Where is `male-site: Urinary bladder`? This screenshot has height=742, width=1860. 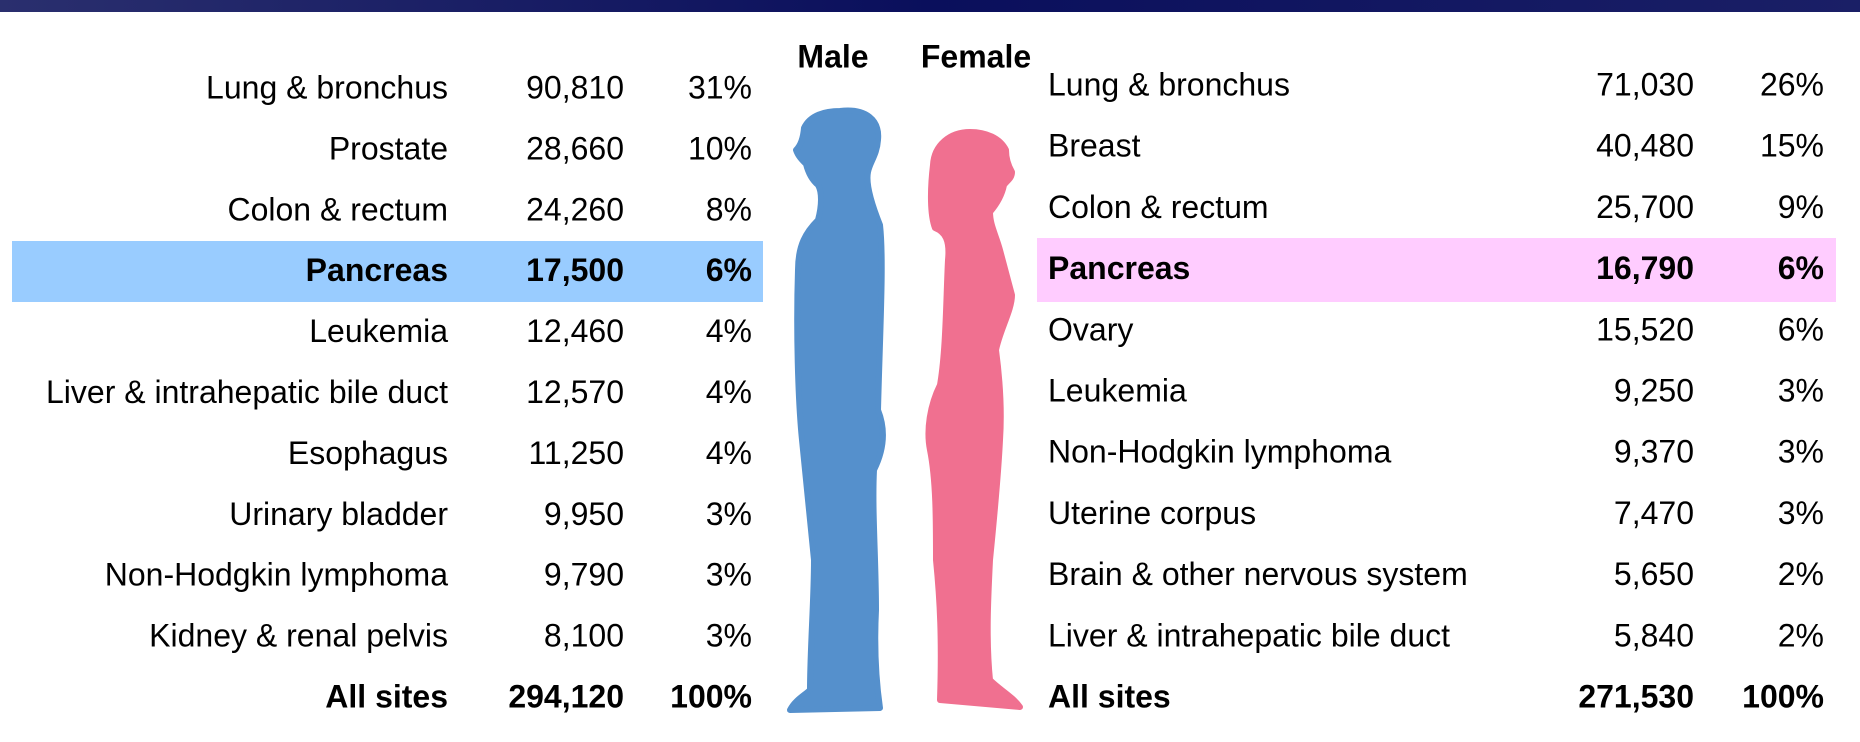
male-site: Urinary bladder is located at coordinates (338, 514).